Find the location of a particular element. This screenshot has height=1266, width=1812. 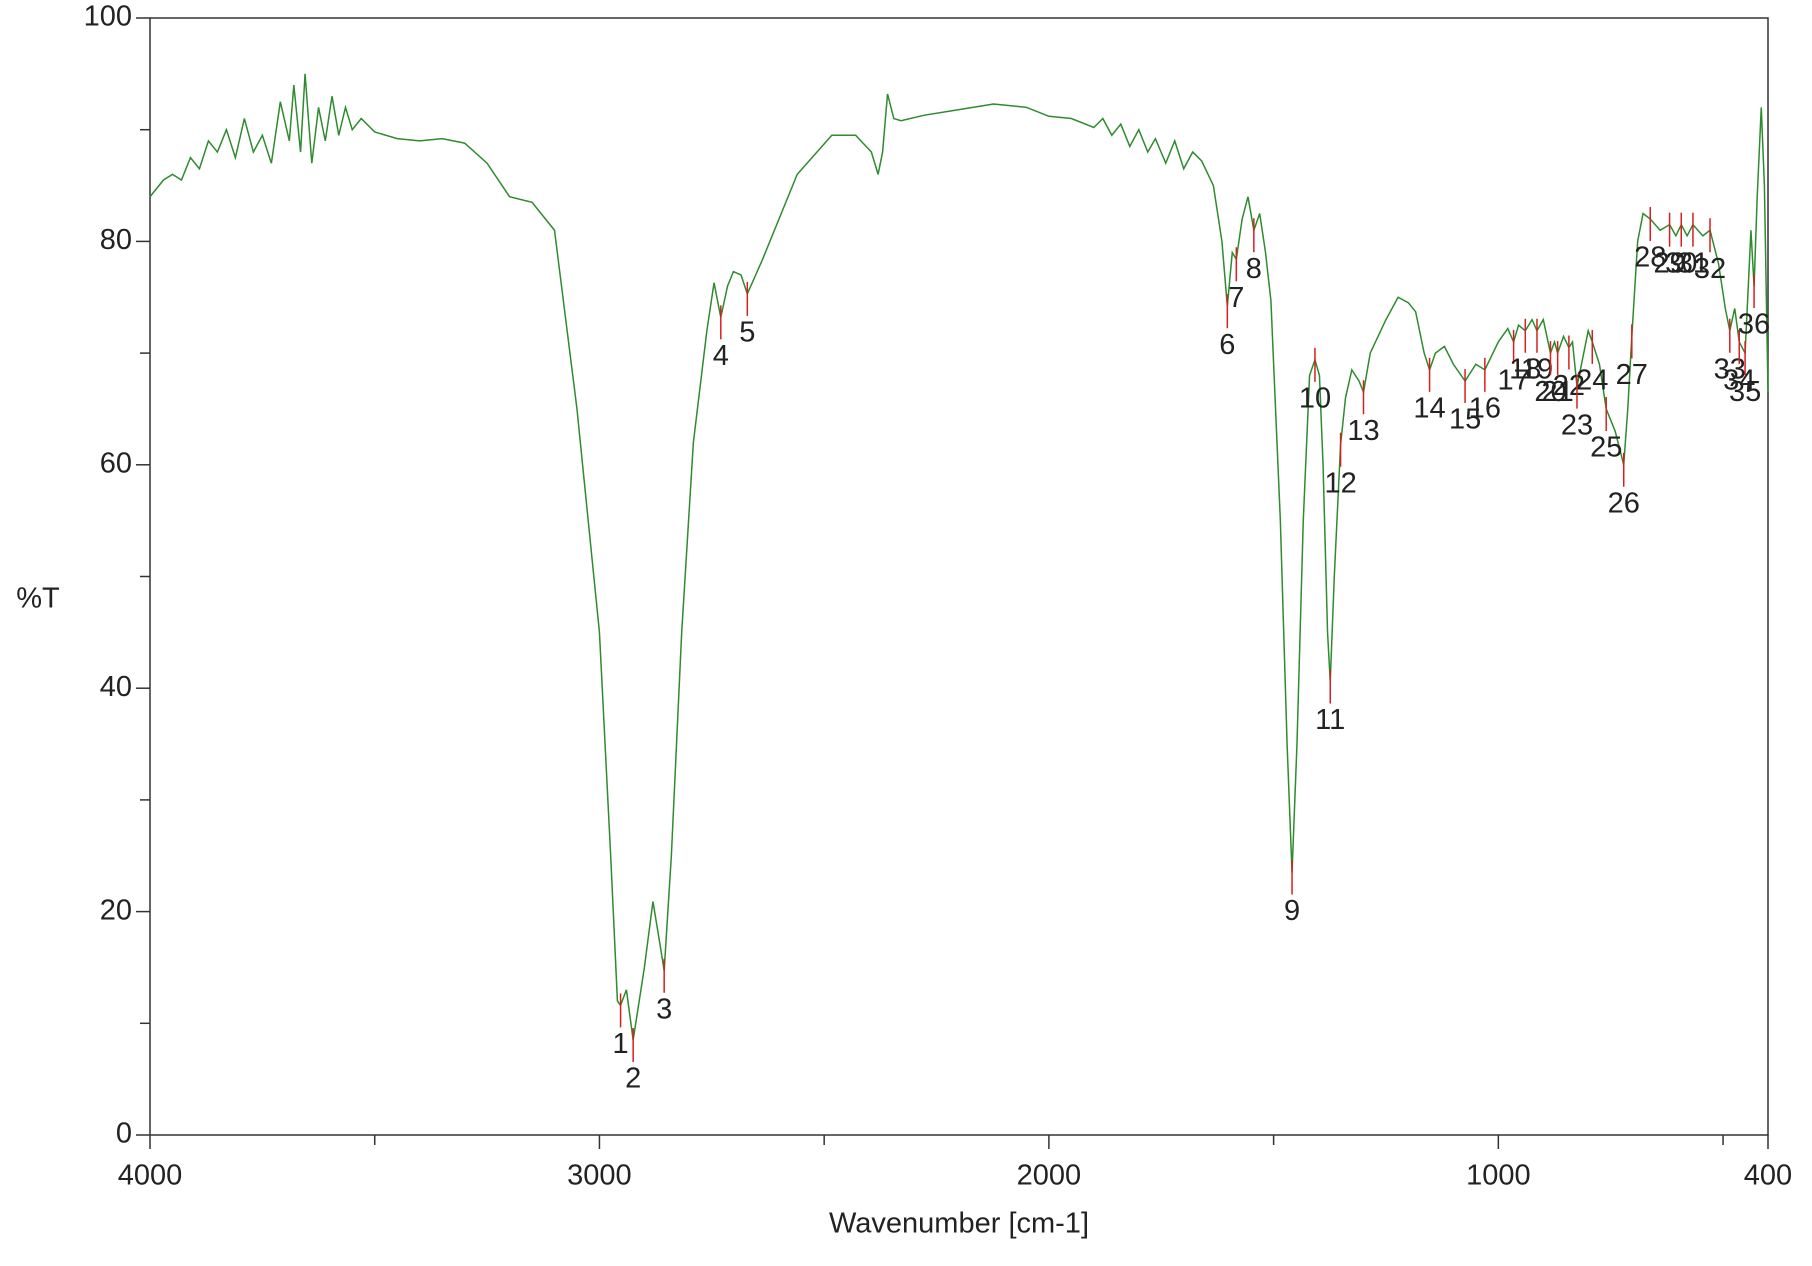

peak-label: 16 is located at coordinates (1485, 409).